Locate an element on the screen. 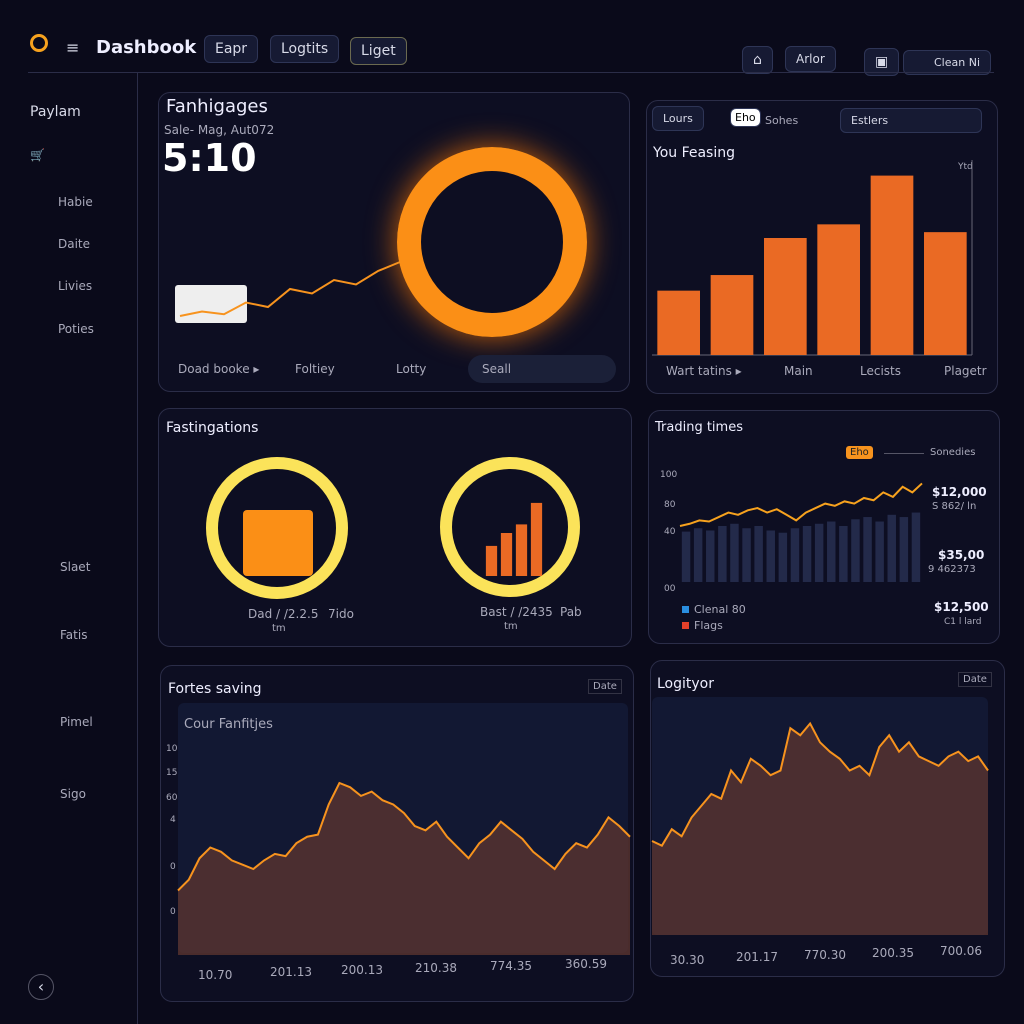 The height and width of the screenshot is (1024, 1024). tab: Eho is located at coordinates (745, 117).